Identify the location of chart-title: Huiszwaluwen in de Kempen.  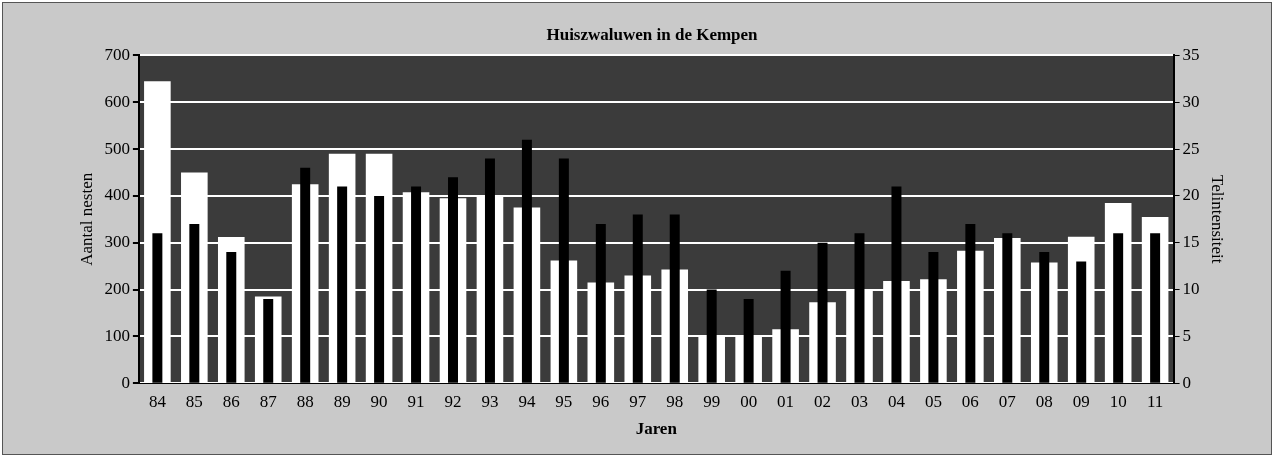
(652, 34).